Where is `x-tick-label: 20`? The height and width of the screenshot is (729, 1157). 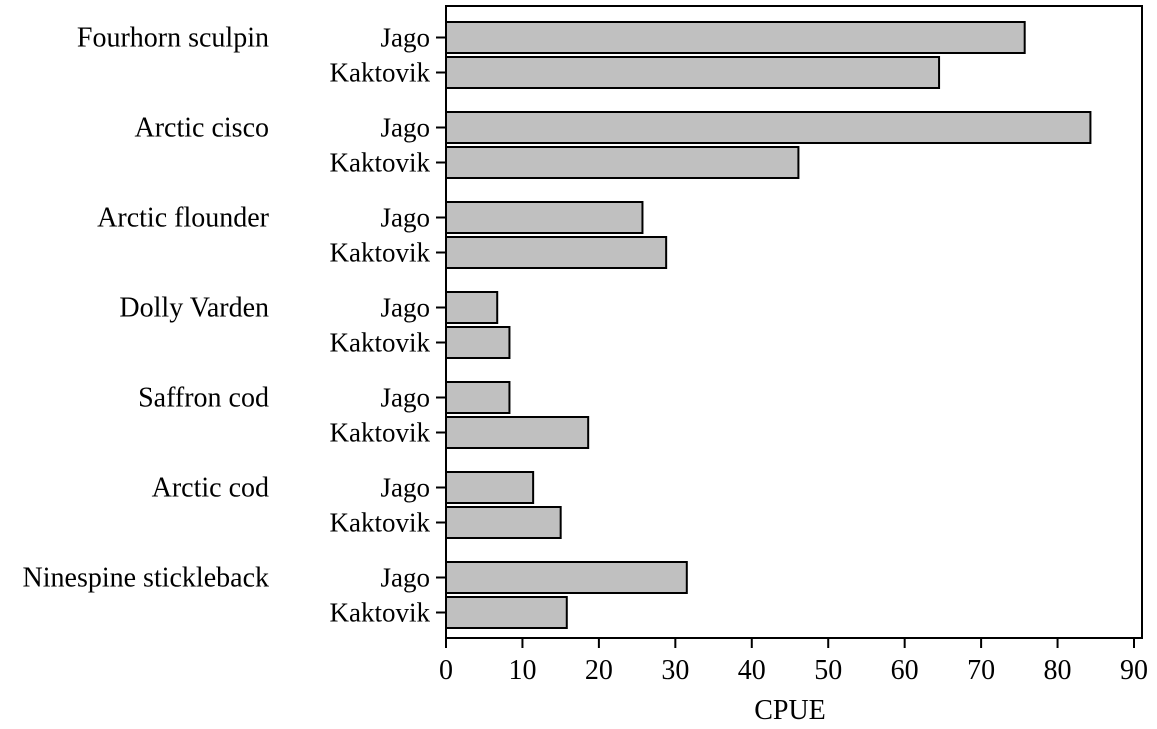 x-tick-label: 20 is located at coordinates (599, 670).